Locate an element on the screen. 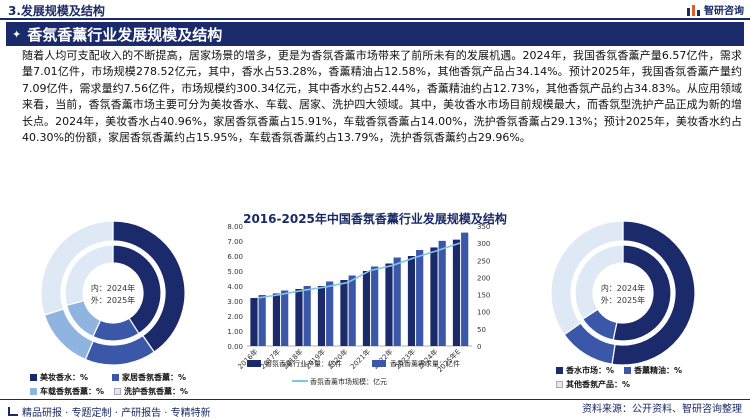 Image resolution: width=750 pixels, height=419 pixels. y-left-tick: 1.00 is located at coordinates (235, 332).